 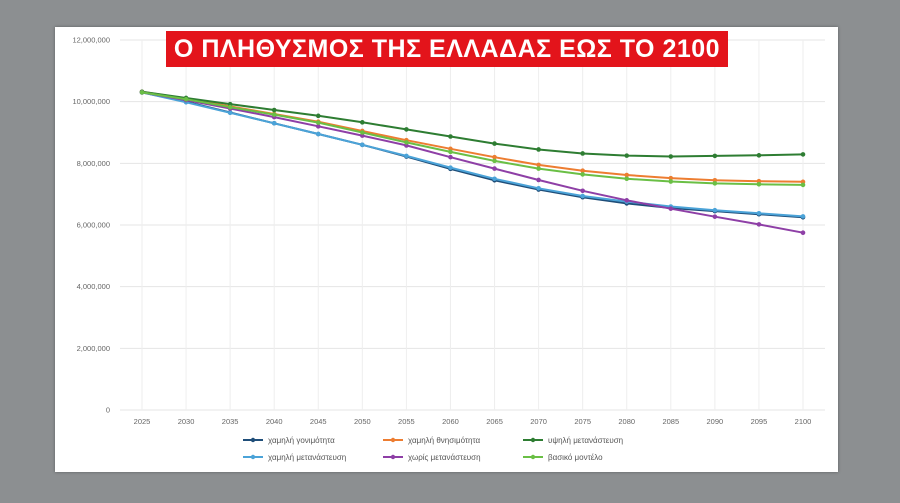 What do you see at coordinates (585, 440) in the screenshot?
I see `legend-label: υψηλή μετανάστευση` at bounding box center [585, 440].